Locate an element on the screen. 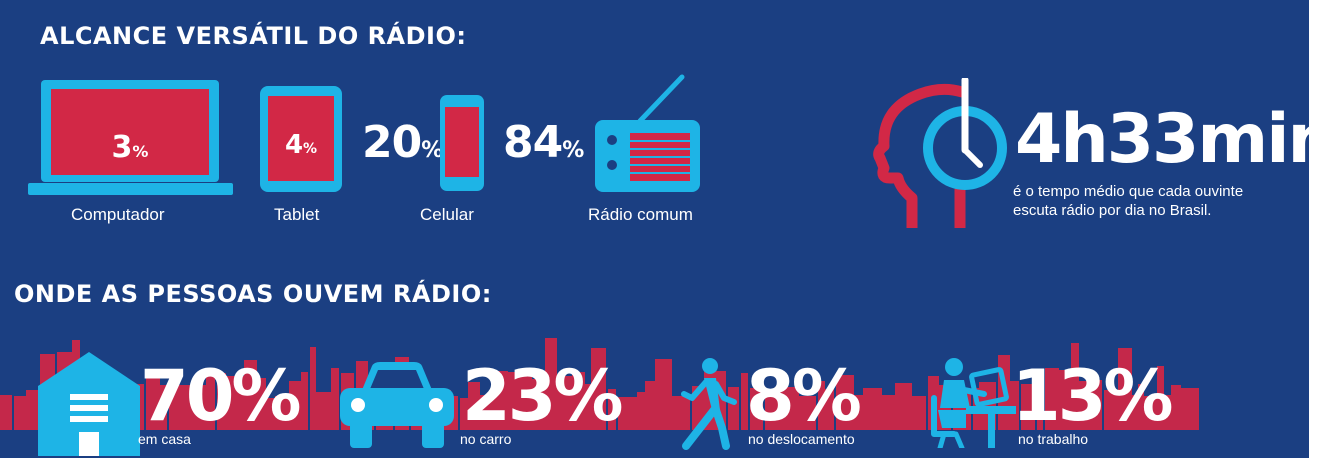  house-icon is located at coordinates (89, 404).